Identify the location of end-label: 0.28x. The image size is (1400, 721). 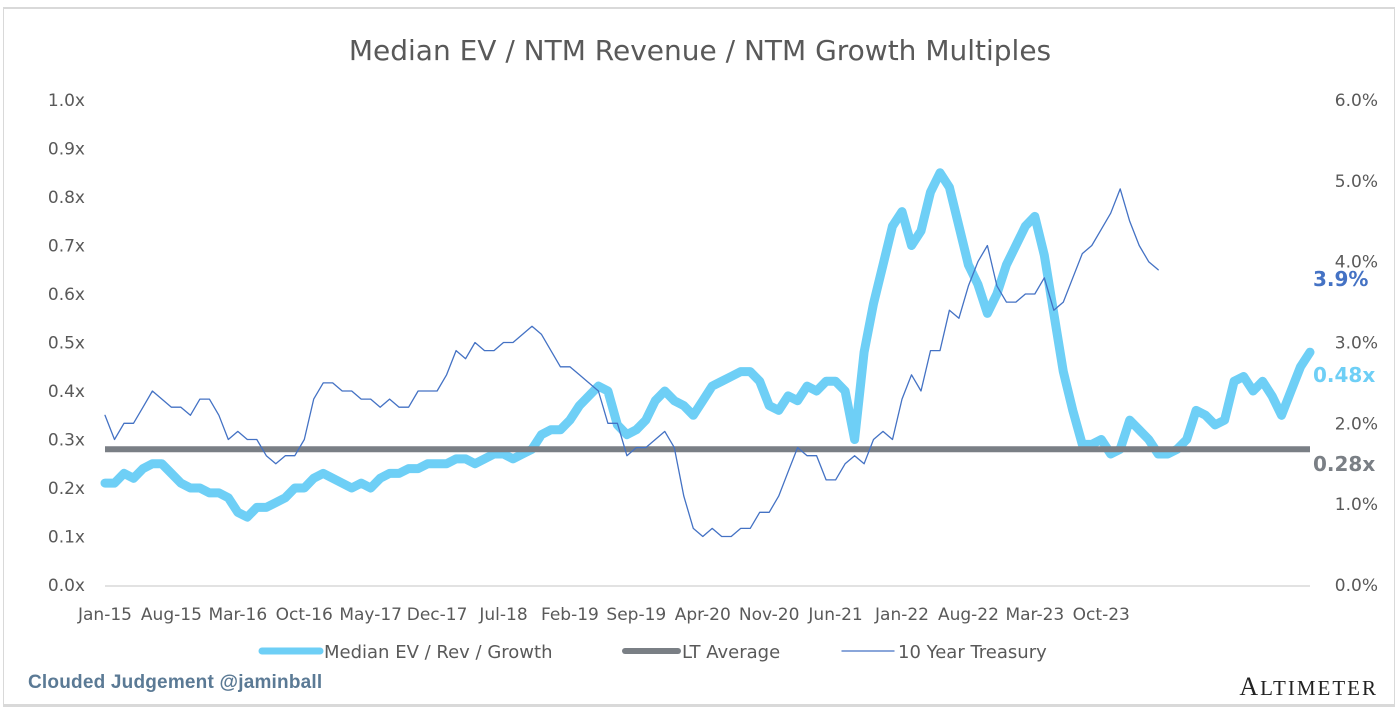
(1344, 464).